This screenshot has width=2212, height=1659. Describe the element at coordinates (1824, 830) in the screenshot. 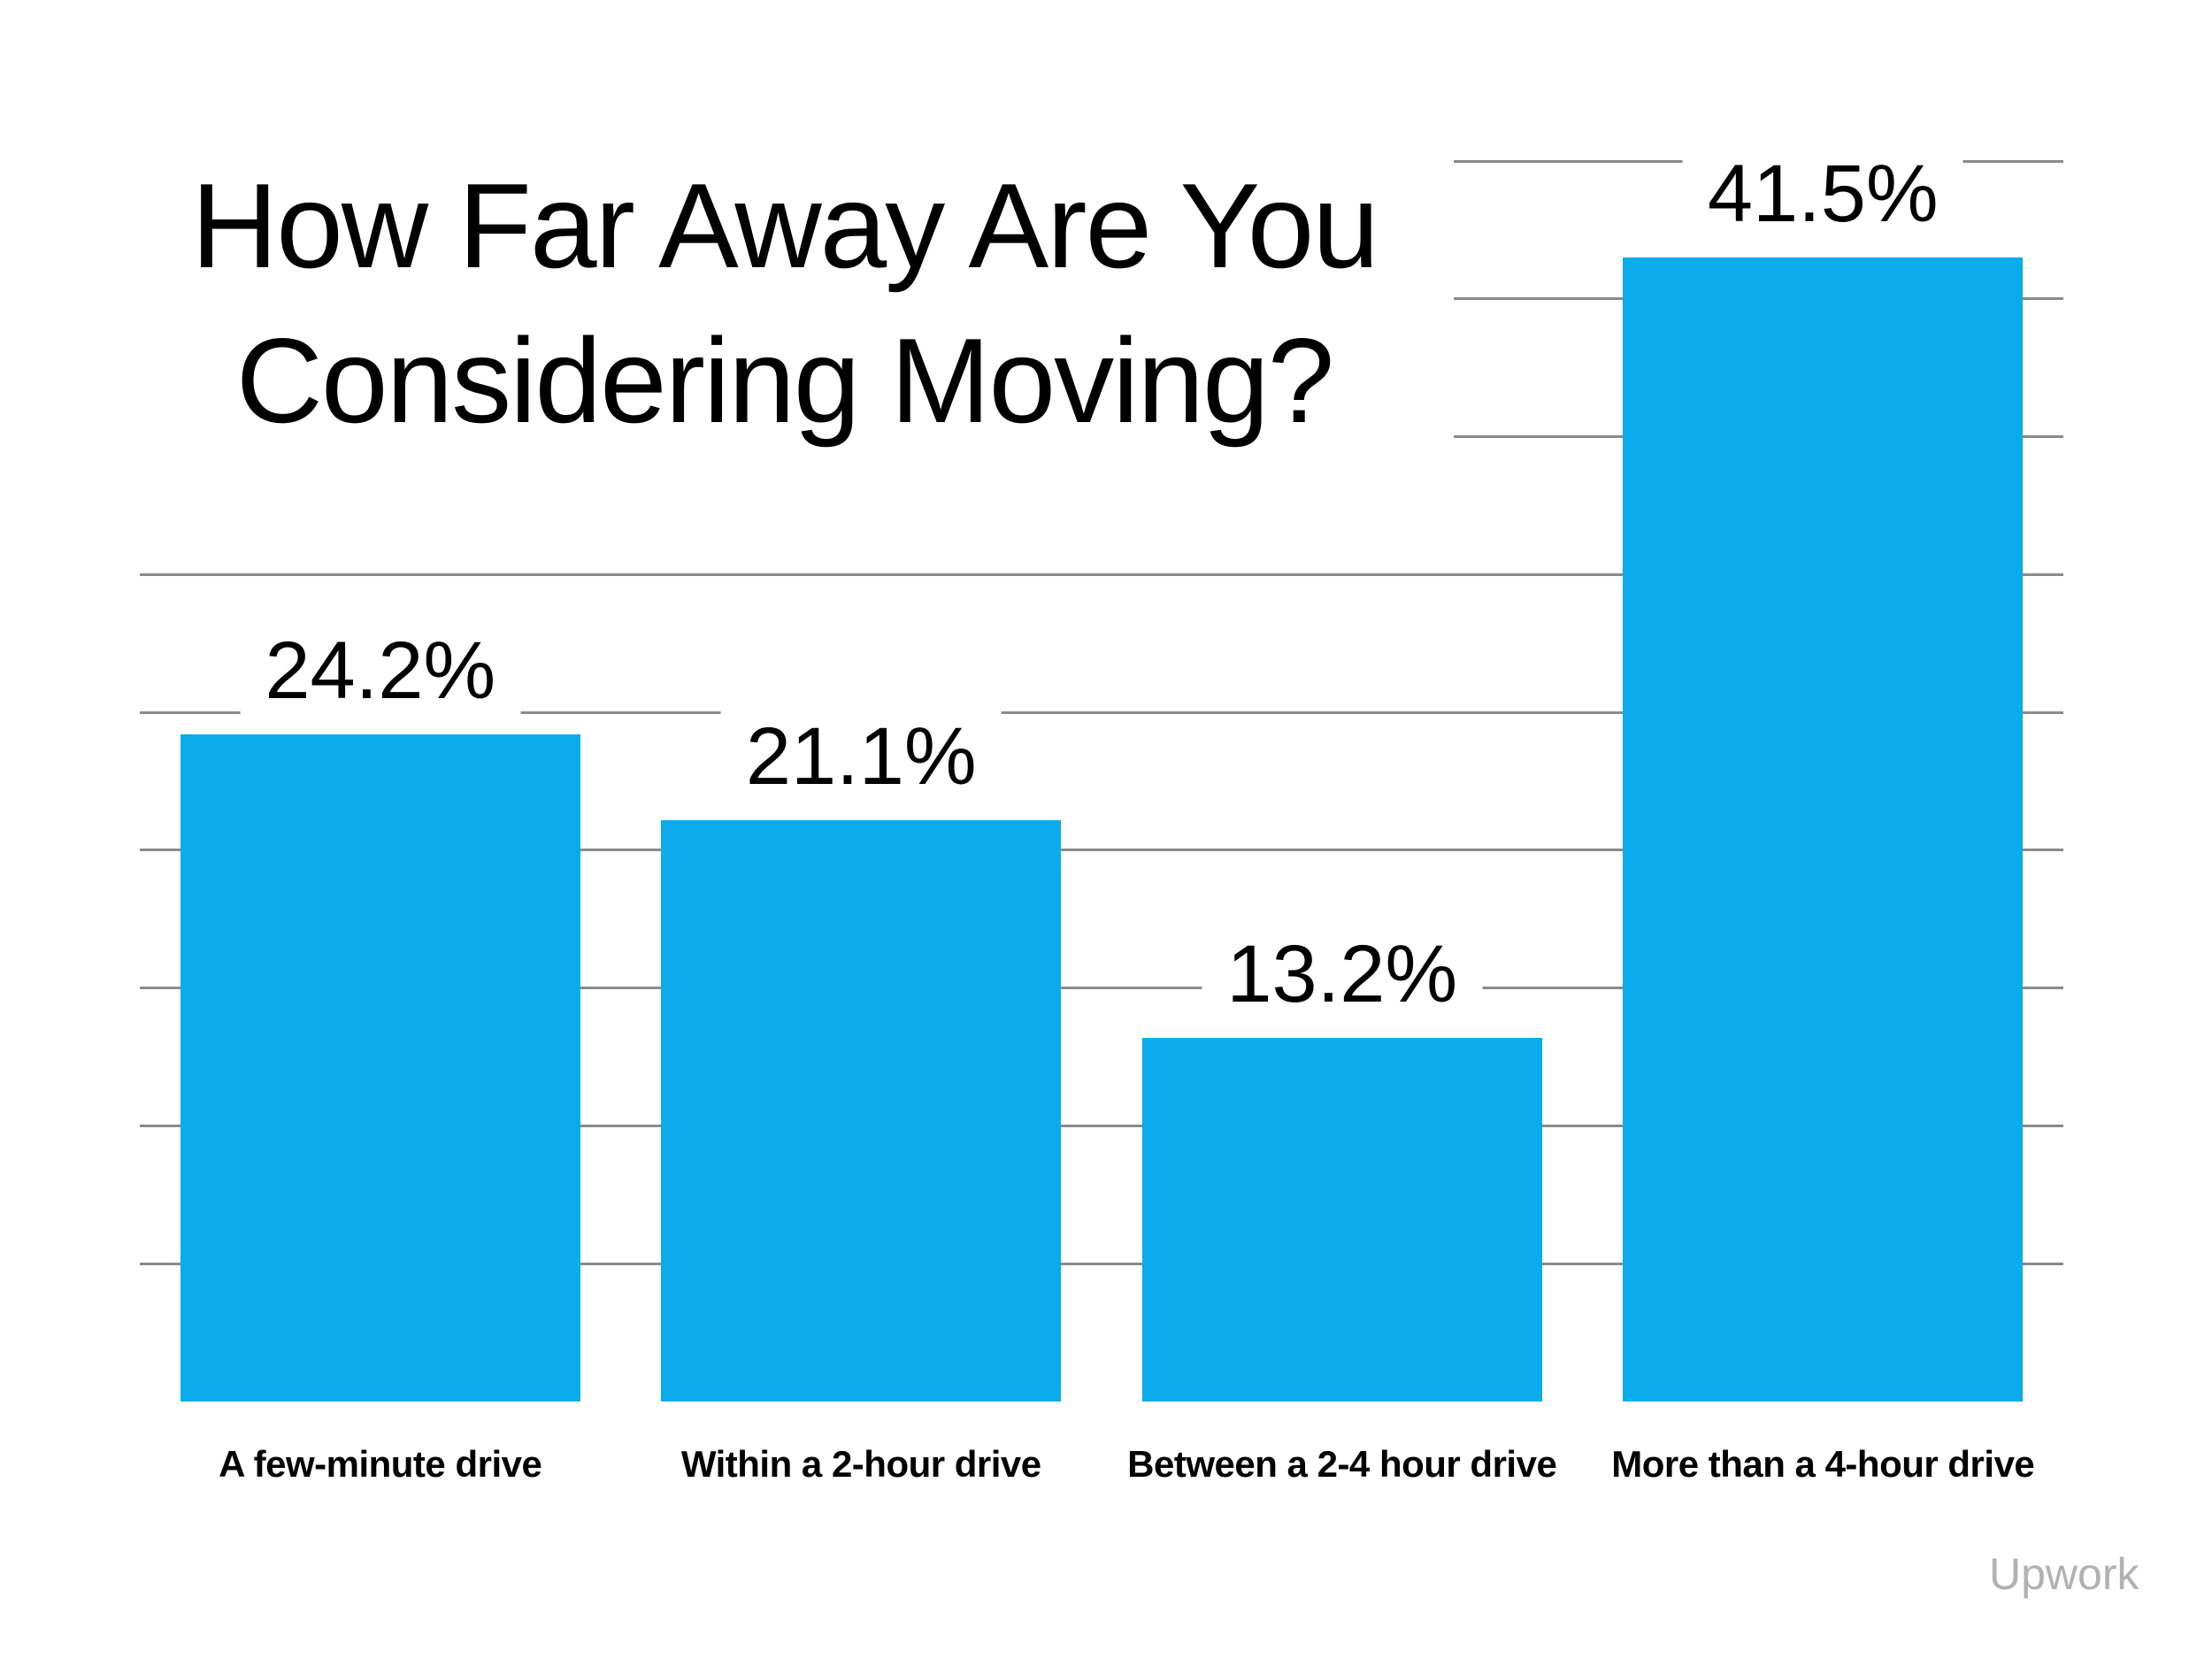

I see `bar-more-than-a-4-hour-drive` at that location.